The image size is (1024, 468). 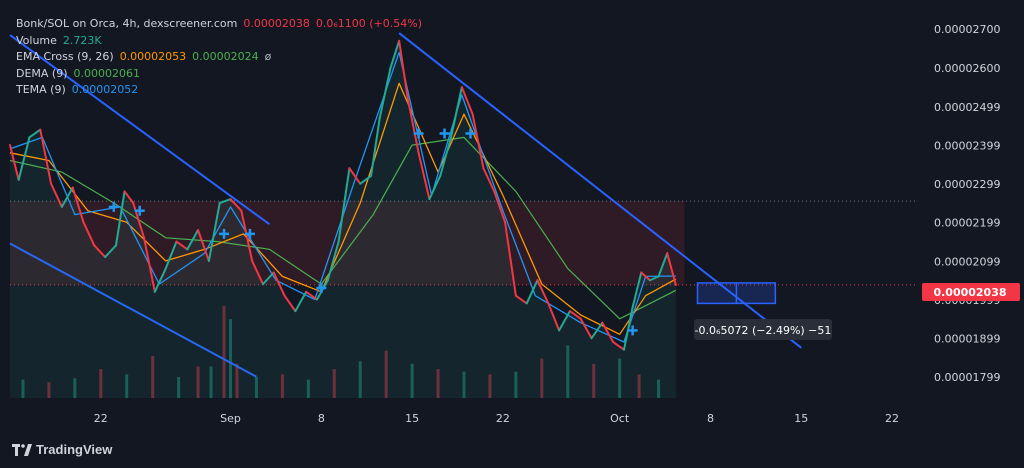 I want to click on measure-label-text: -0.0₆5072 (−2.49%) −51, so click(x=763, y=330).